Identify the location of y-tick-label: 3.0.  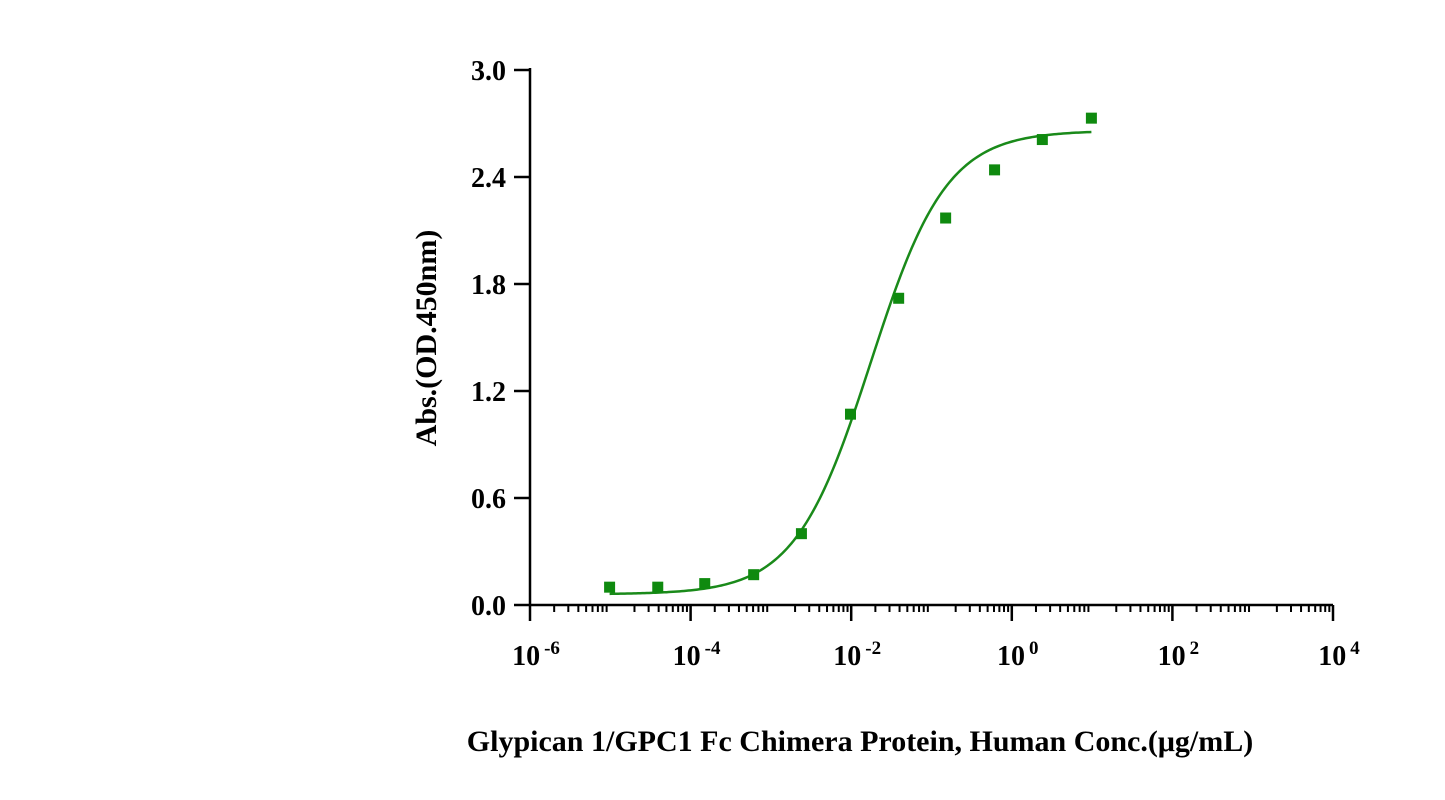
(488, 71).